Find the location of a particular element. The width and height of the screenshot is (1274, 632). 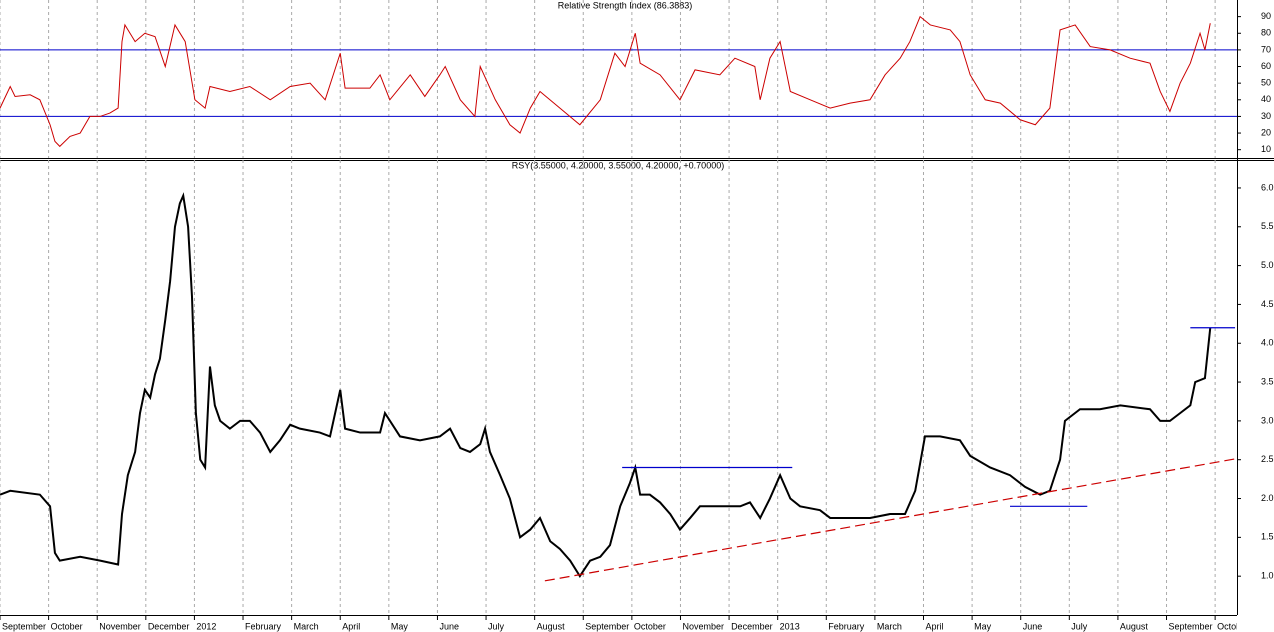

y-tick-label: 3.0 is located at coordinates (1267, 420).